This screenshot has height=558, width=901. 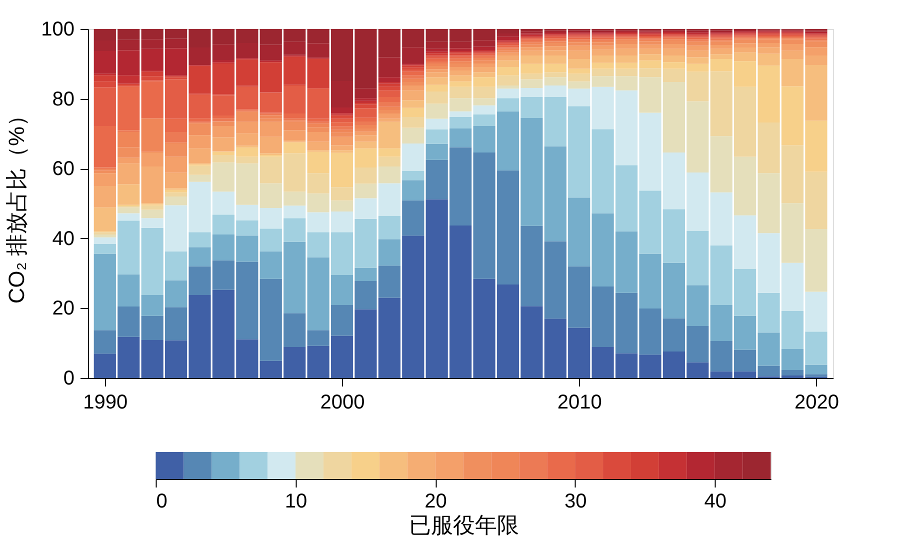 I want to click on x-tick-label: 2020, so click(x=816, y=403).